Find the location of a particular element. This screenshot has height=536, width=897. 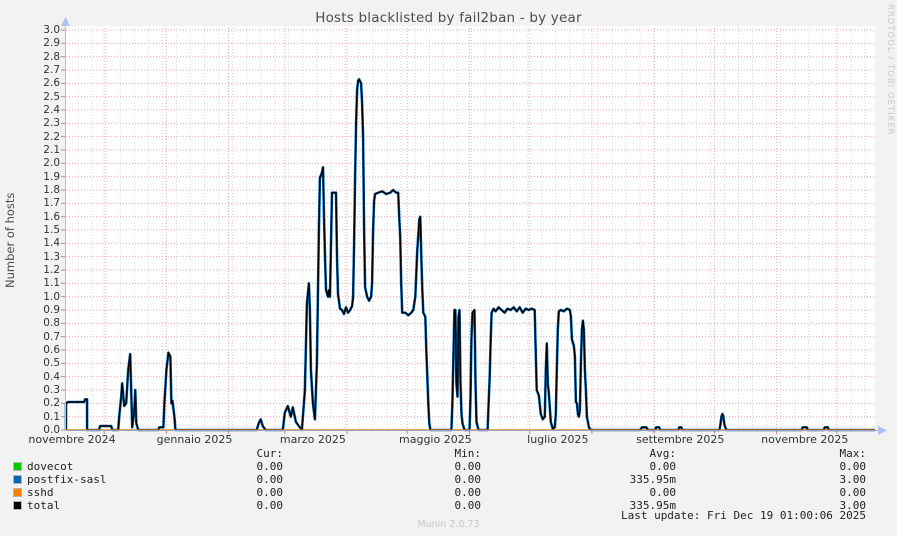

y-tick-label: 0.6 is located at coordinates (51, 350).